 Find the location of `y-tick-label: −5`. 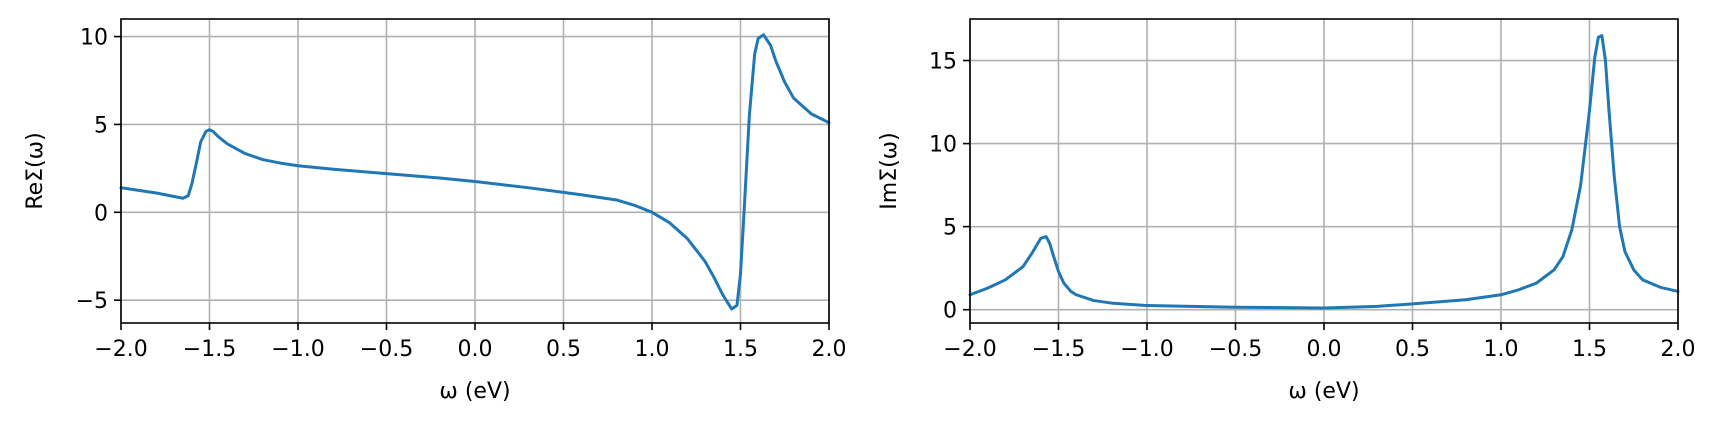

y-tick-label: −5 is located at coordinates (92, 301).